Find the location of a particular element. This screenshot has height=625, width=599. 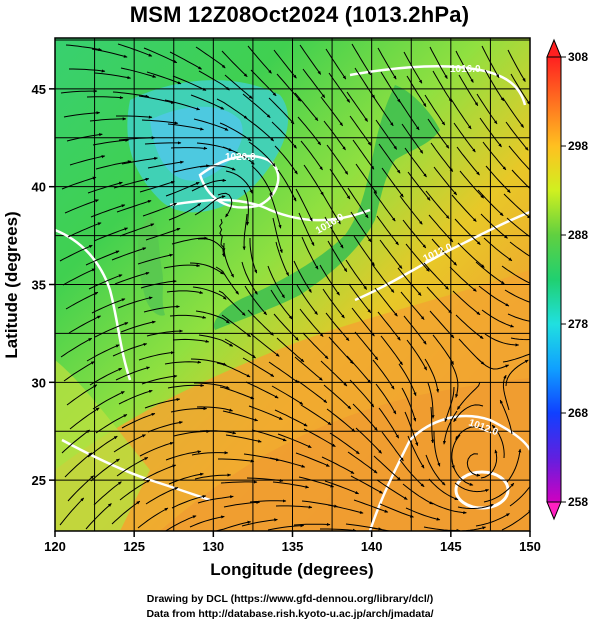

colorbar-tick-label: 298 is located at coordinates (578, 146).